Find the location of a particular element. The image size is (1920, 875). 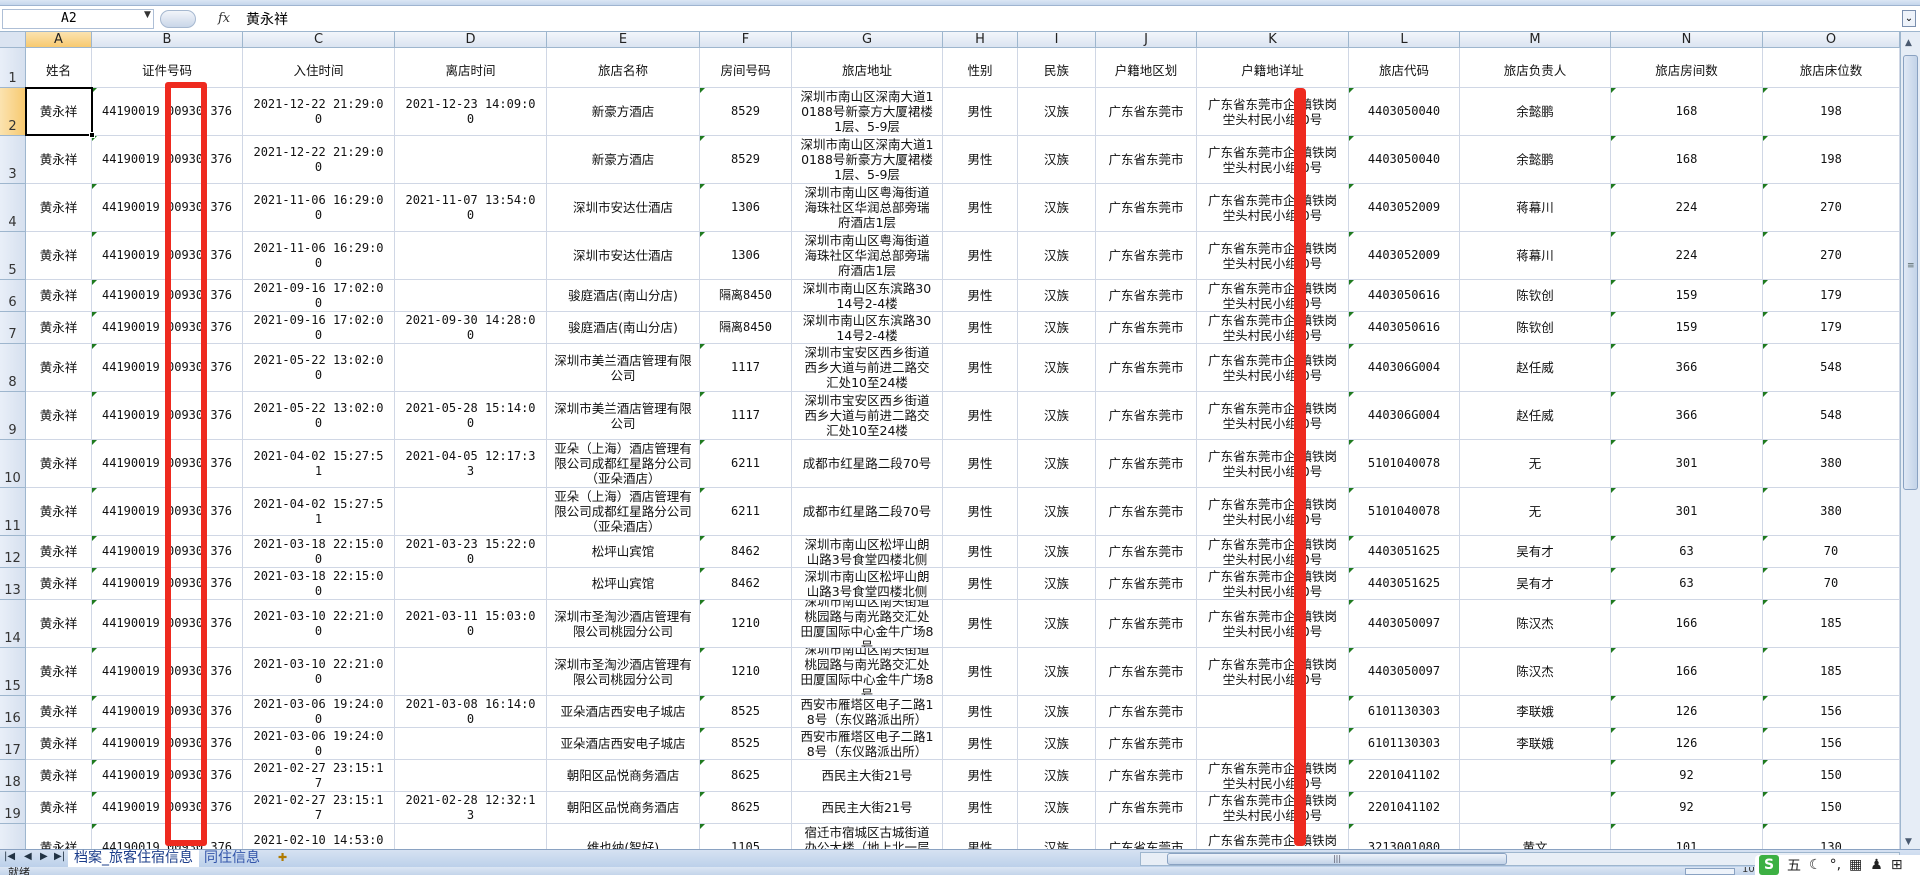

table-cell: 2021-02-10 14:53:00 is located at coordinates (319, 836).